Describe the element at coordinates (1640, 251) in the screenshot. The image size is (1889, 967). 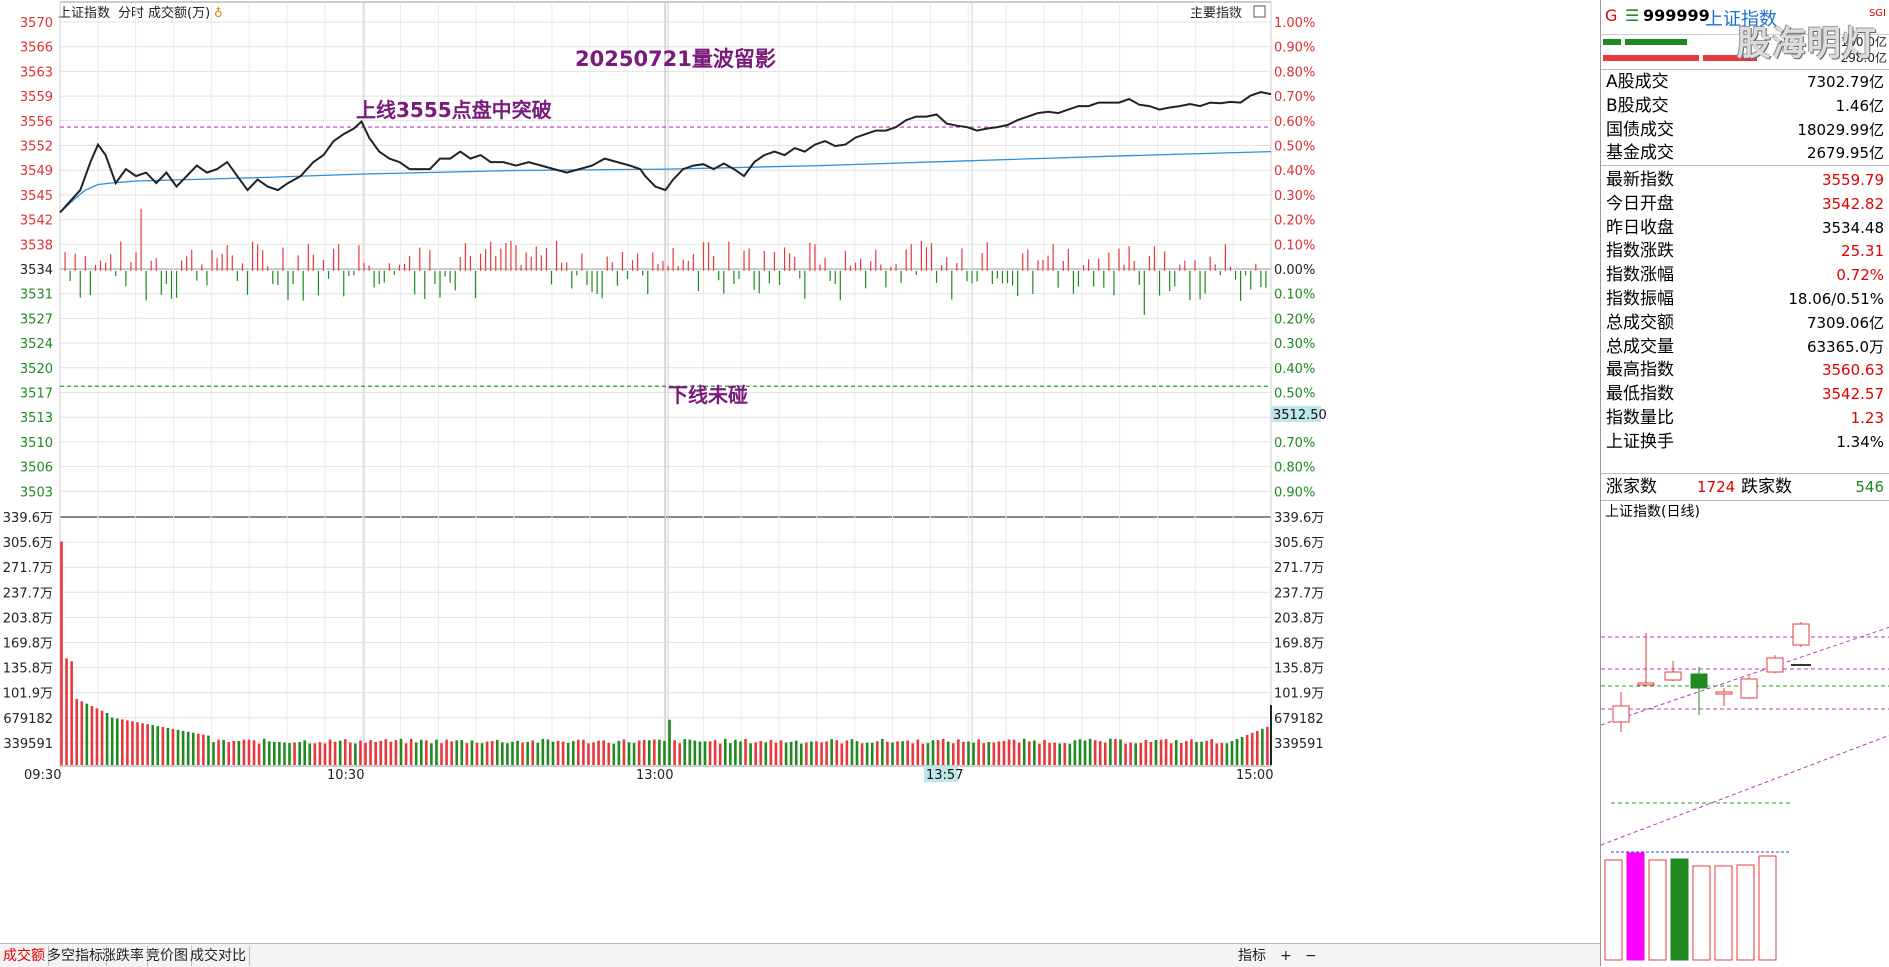
I see `row-label: 指数涨跌` at that location.